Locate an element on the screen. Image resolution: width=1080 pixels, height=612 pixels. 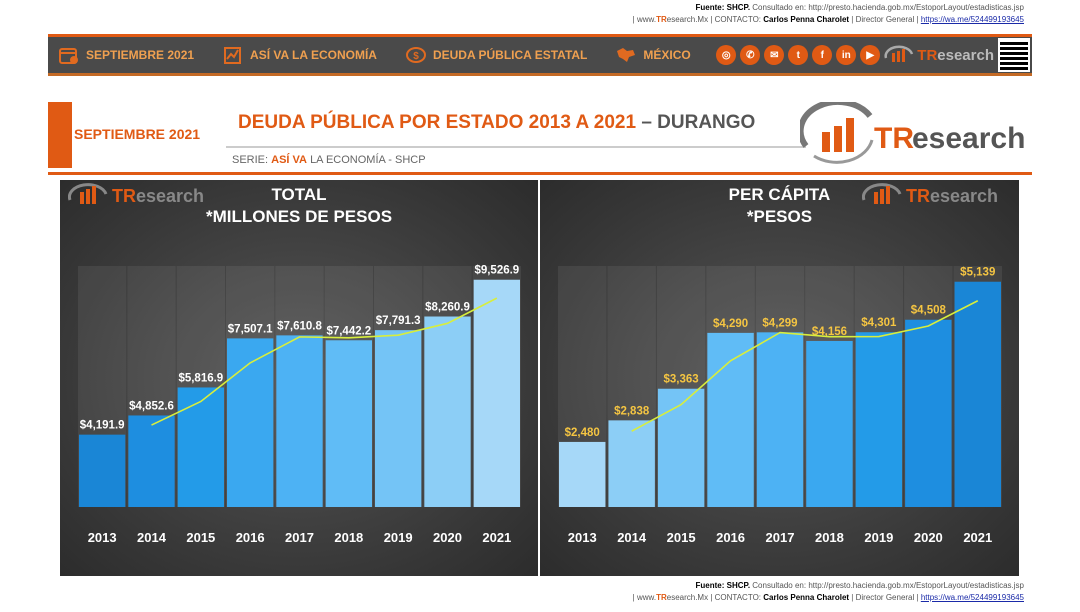
qr-code is located at coordinates (1014, 55).